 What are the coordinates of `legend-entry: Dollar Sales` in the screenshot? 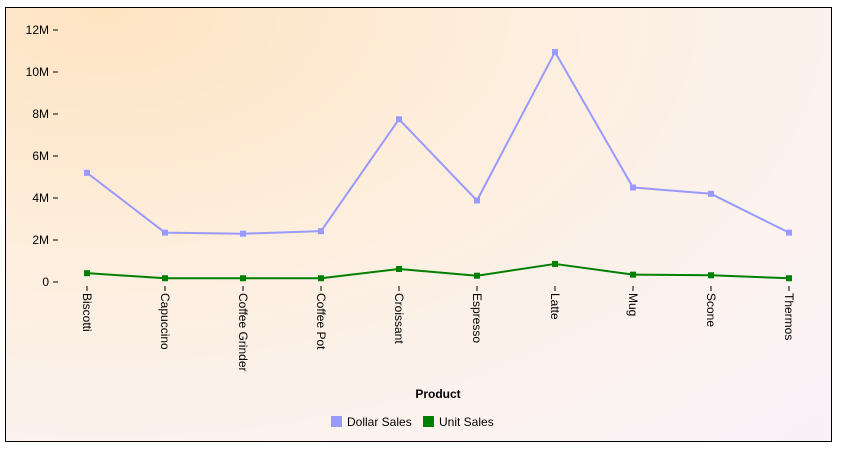 It's located at (379, 422).